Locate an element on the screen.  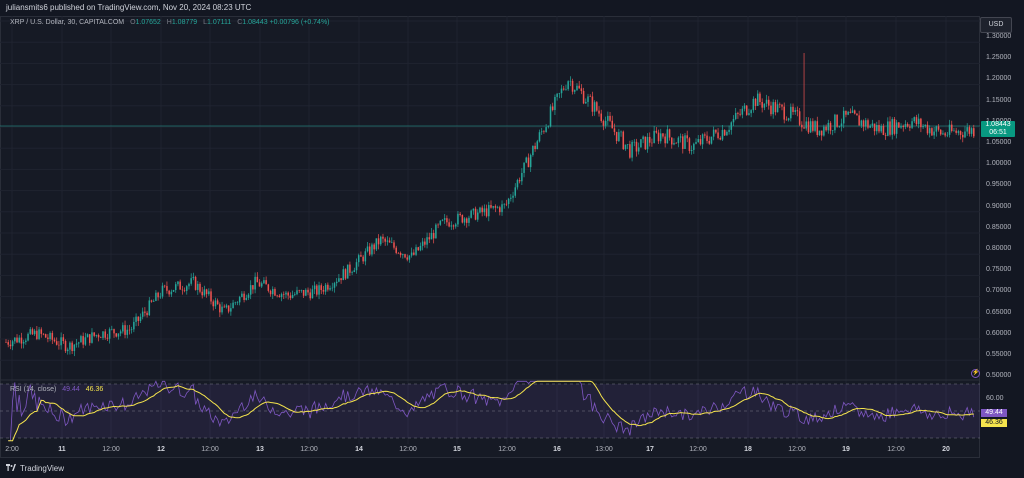
alert-icon: ⚡ is located at coordinates (975, 373).